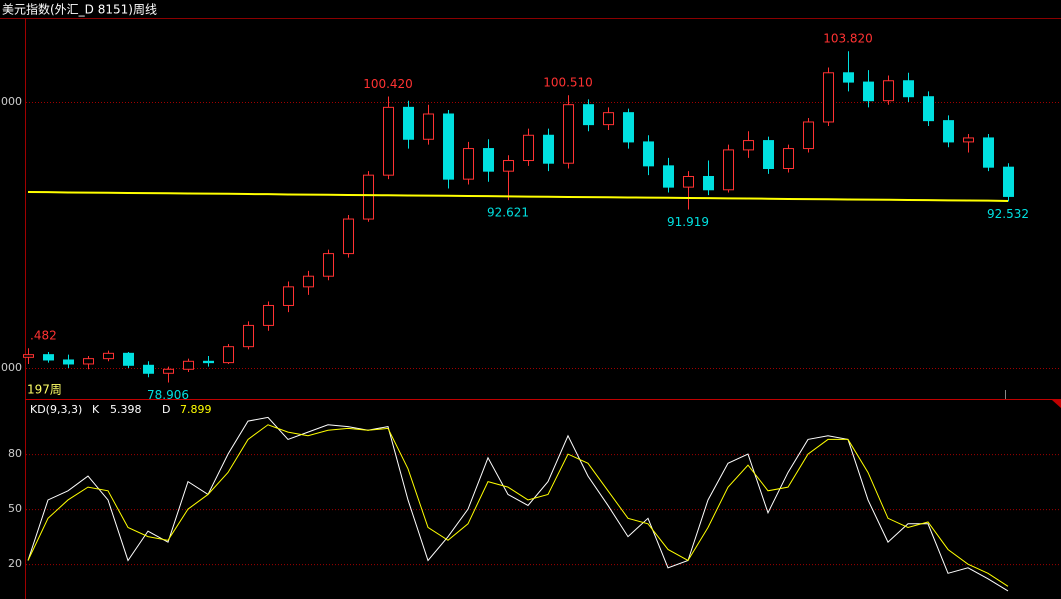 This screenshot has height=599, width=1061. I want to click on footnote: 197周, so click(44, 390).